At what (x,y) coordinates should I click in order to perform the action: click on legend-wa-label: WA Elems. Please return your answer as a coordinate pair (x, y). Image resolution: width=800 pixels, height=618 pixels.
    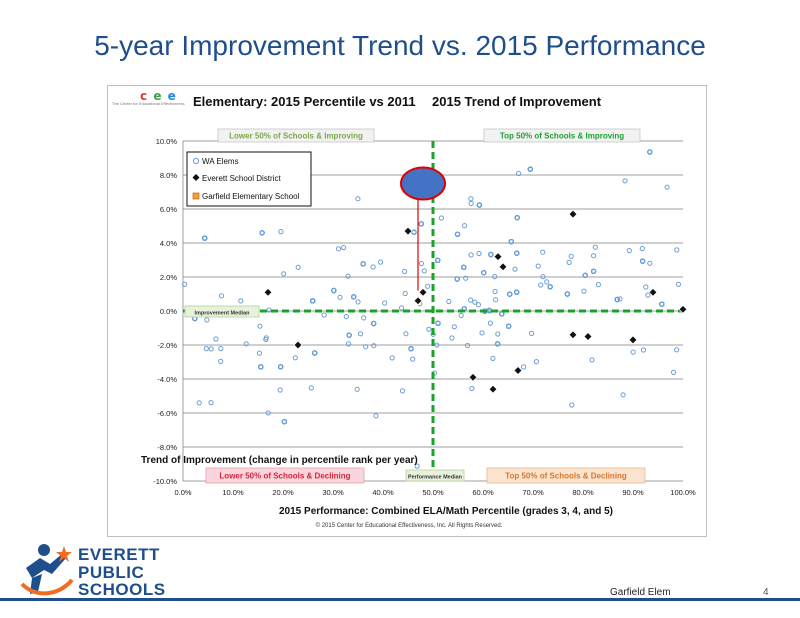
    Looking at the image, I should click on (220, 161).